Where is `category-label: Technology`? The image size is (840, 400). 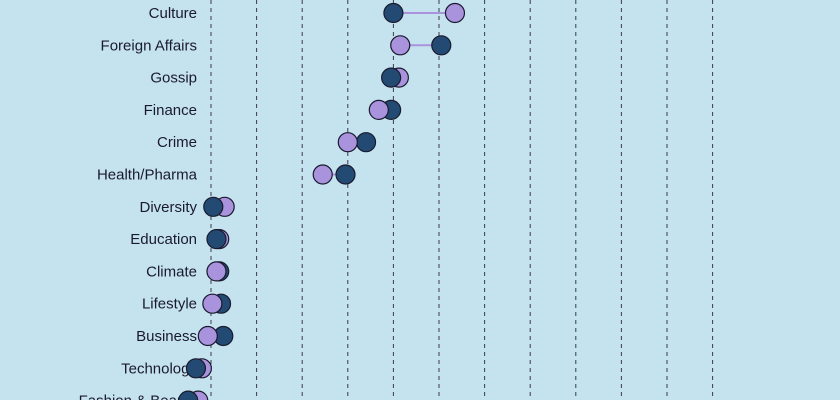
category-label: Technology is located at coordinates (159, 368).